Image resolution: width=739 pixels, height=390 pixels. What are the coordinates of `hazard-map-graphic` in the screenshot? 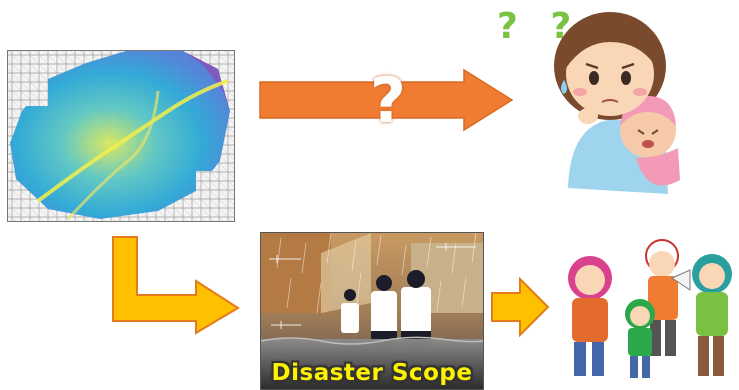 It's located at (121, 136).